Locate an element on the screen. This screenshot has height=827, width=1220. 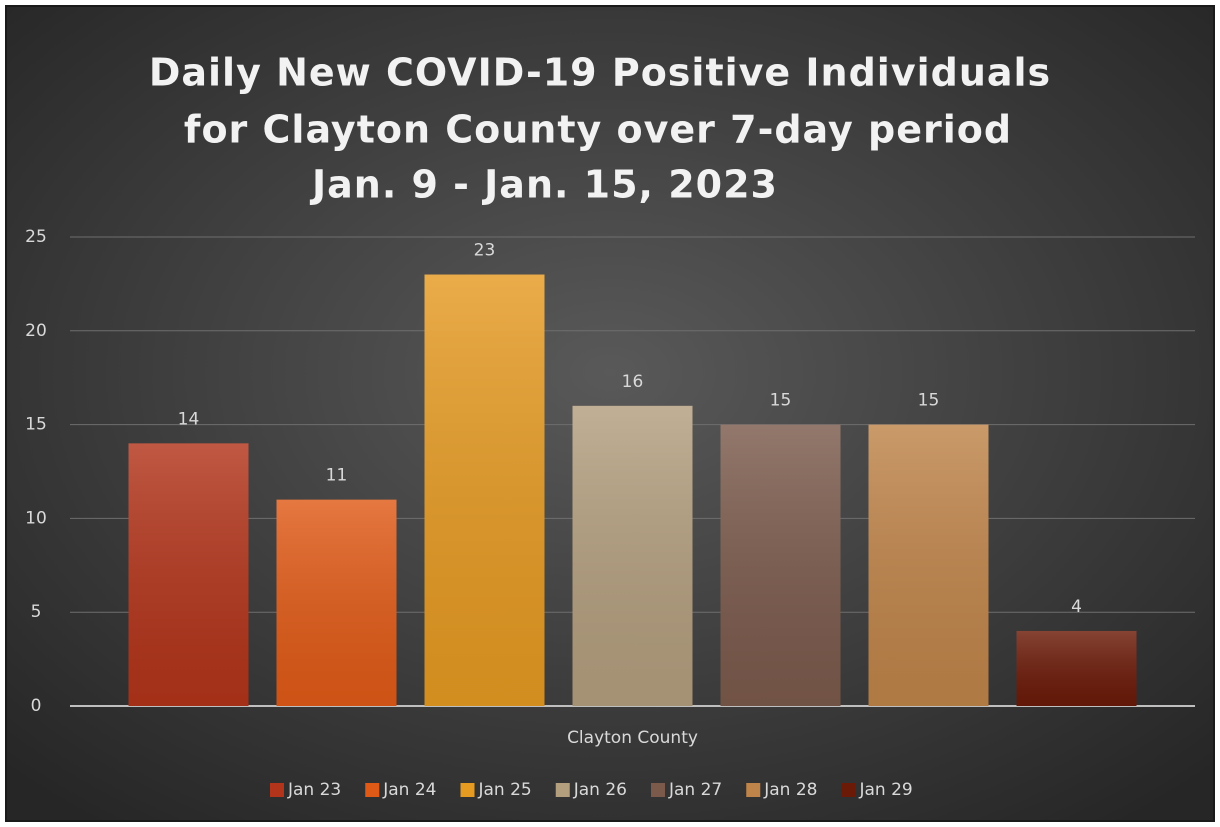
legend-label: Jan 28 is located at coordinates (790, 790).